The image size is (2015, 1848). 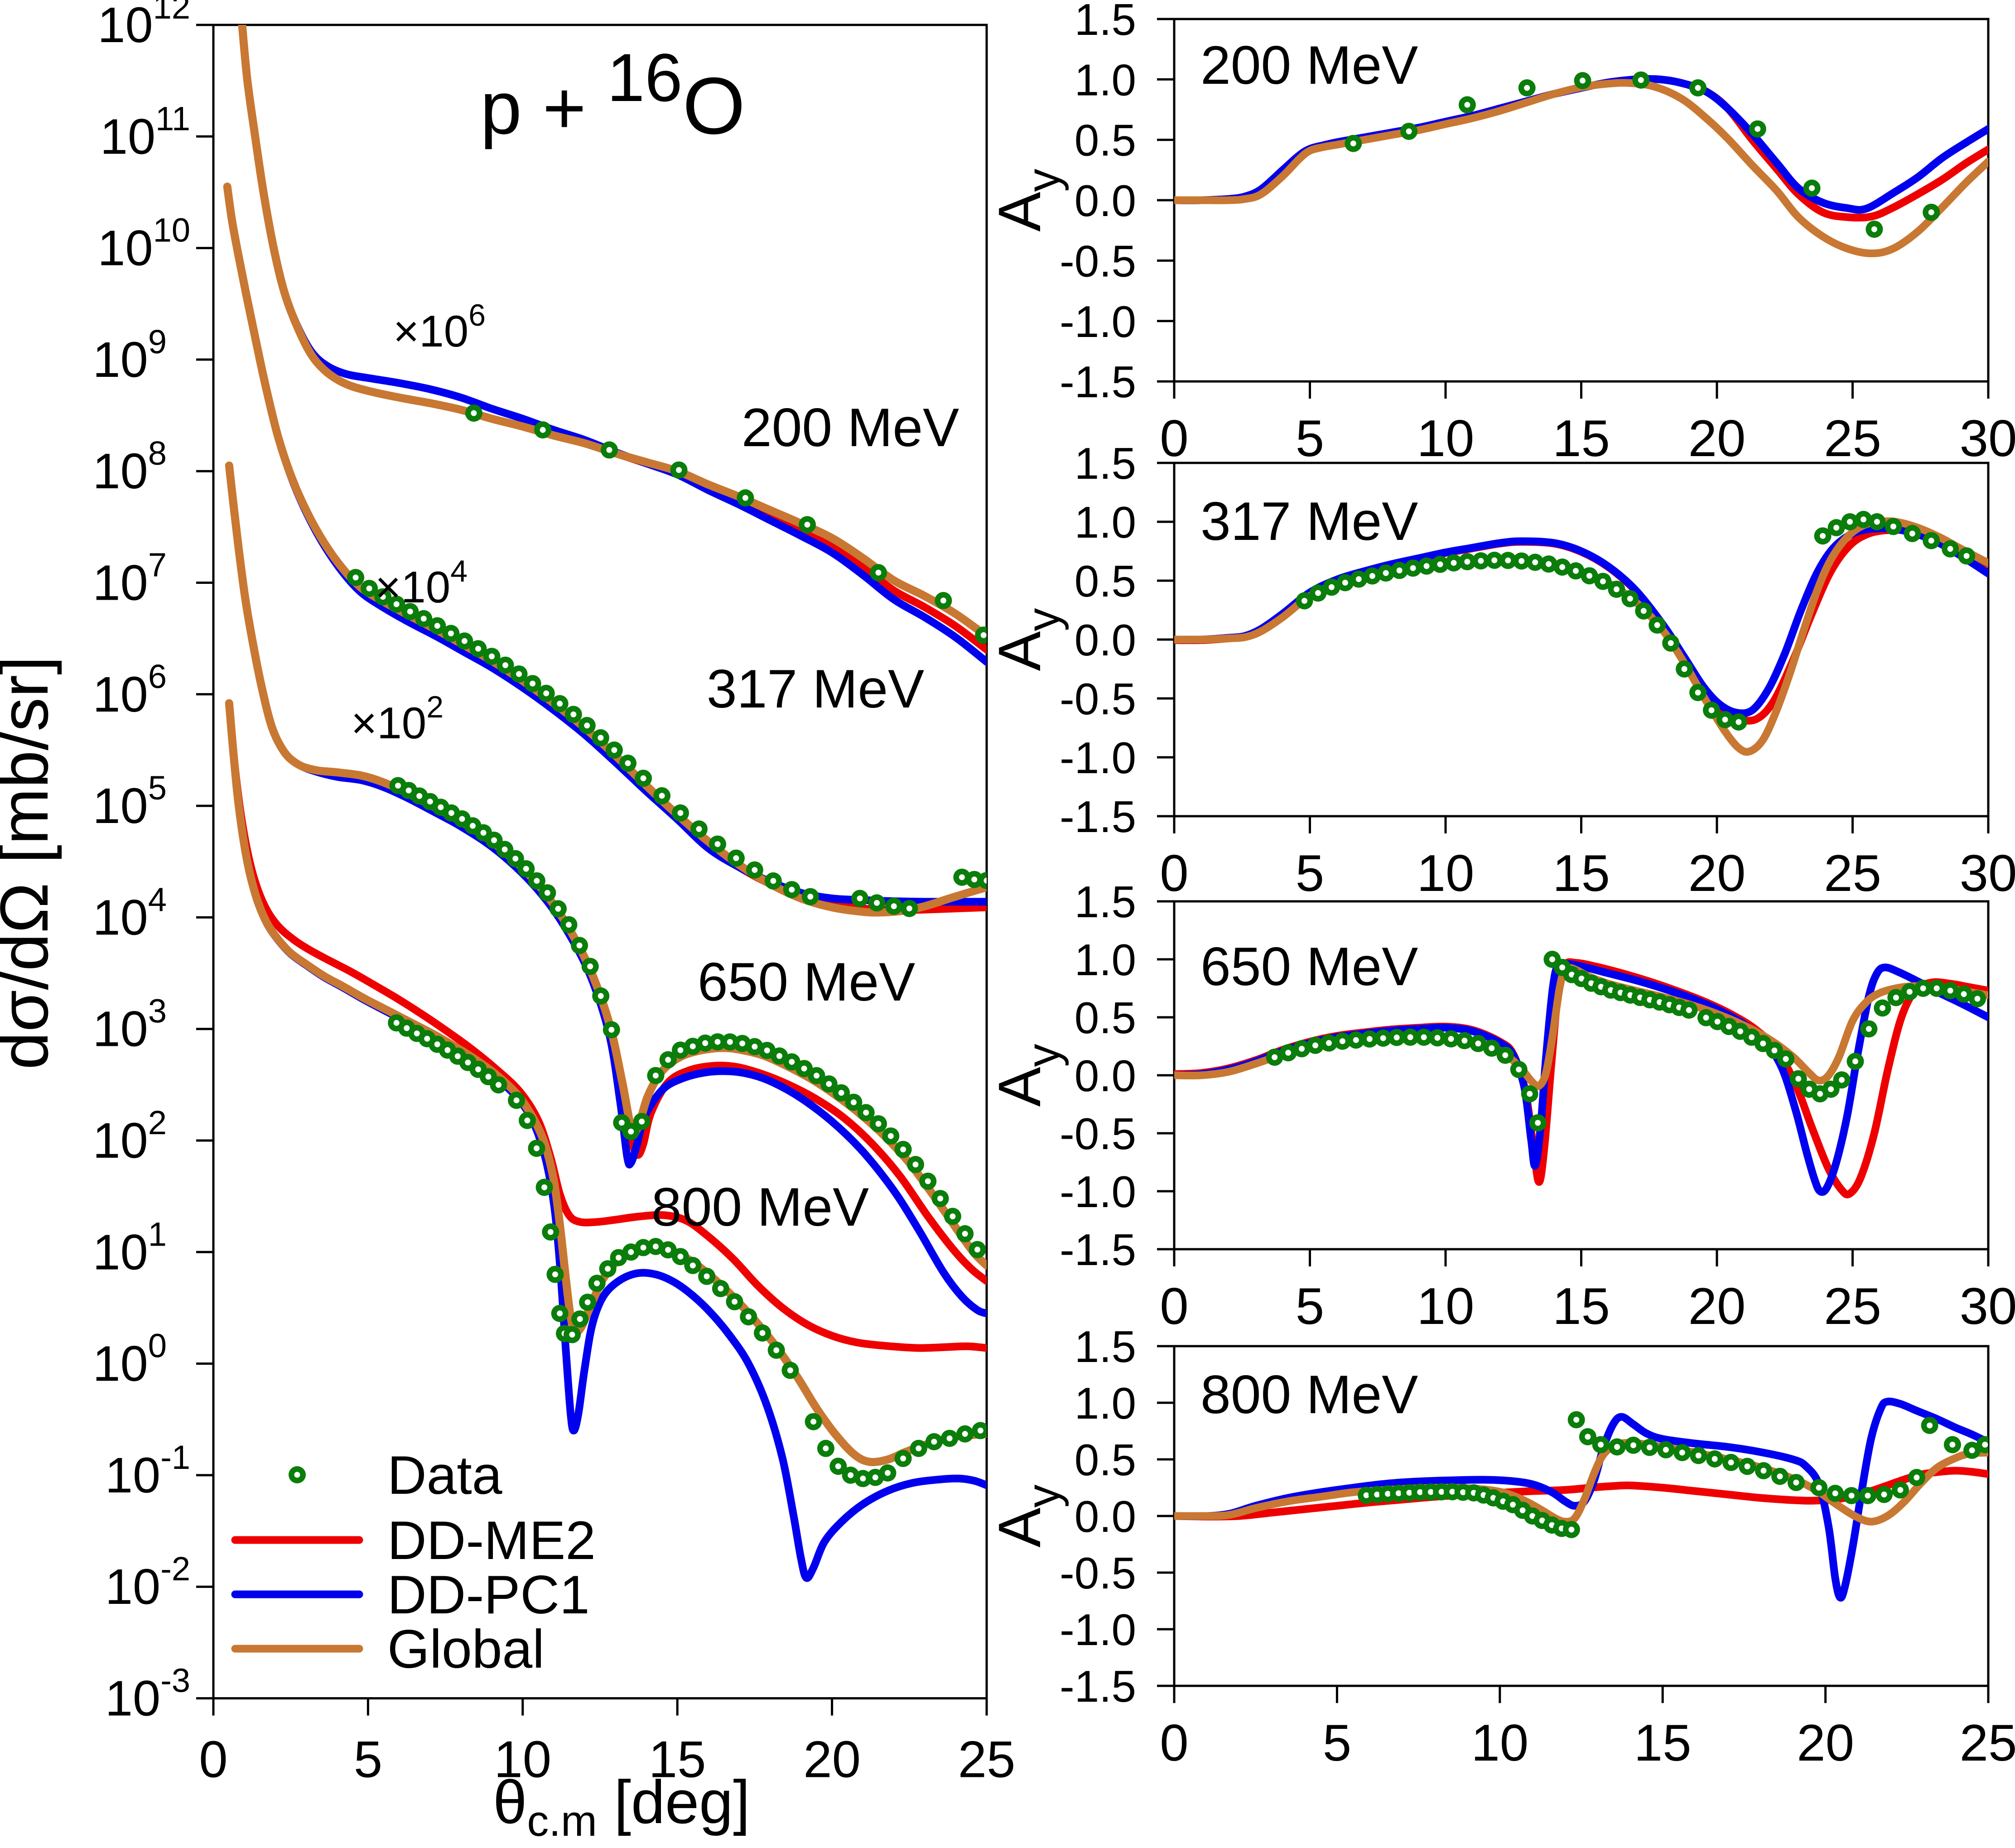 I want to click on svg-text: dσ/dΩ [mb/sr], so click(x=31, y=863).